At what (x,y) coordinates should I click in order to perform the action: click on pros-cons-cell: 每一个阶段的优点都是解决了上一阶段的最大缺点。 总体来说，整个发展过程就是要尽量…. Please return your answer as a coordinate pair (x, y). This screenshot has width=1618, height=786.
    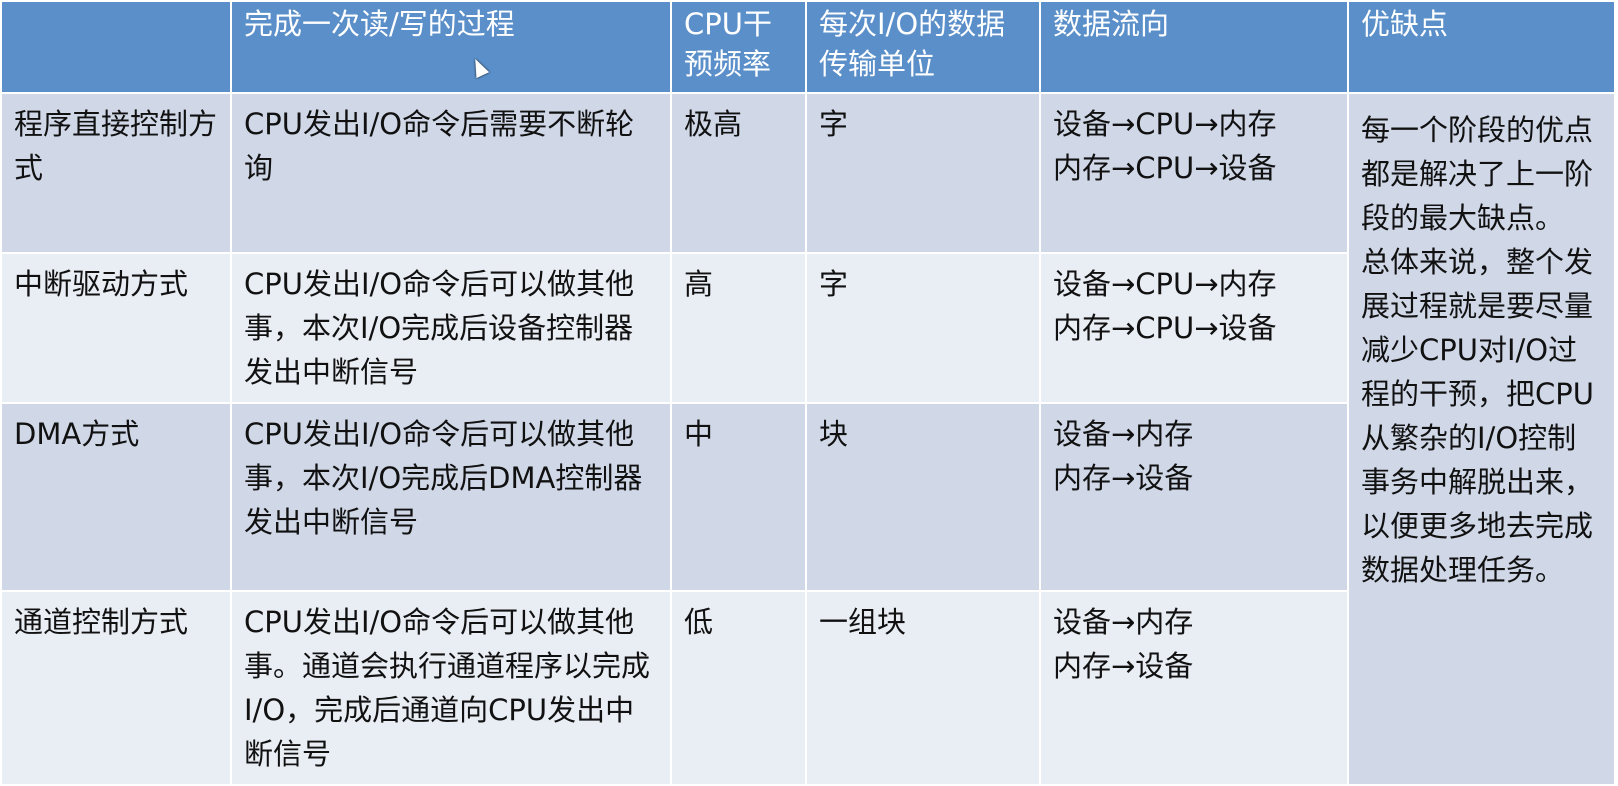
    Looking at the image, I should click on (1481, 439).